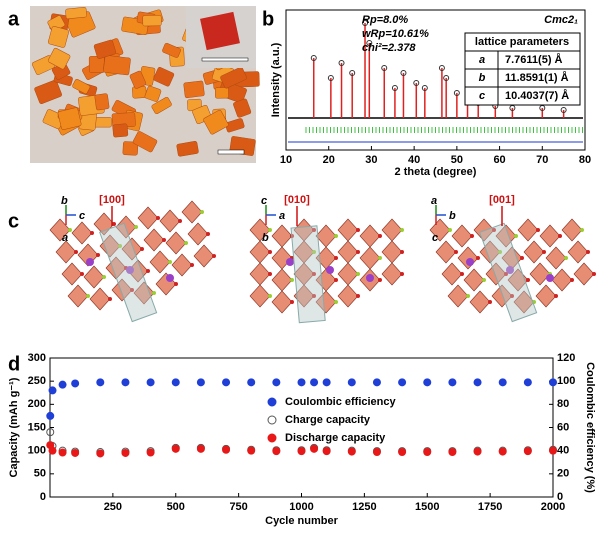  What do you see at coordinates (265, 238) in the screenshot?
I see `axis-label: b` at bounding box center [265, 238].